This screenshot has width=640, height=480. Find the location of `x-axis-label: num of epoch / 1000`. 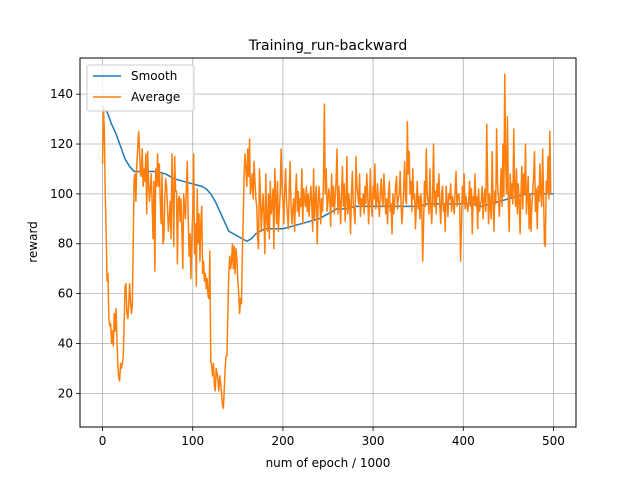

x-axis-label: num of epoch / 1000 is located at coordinates (328, 463).